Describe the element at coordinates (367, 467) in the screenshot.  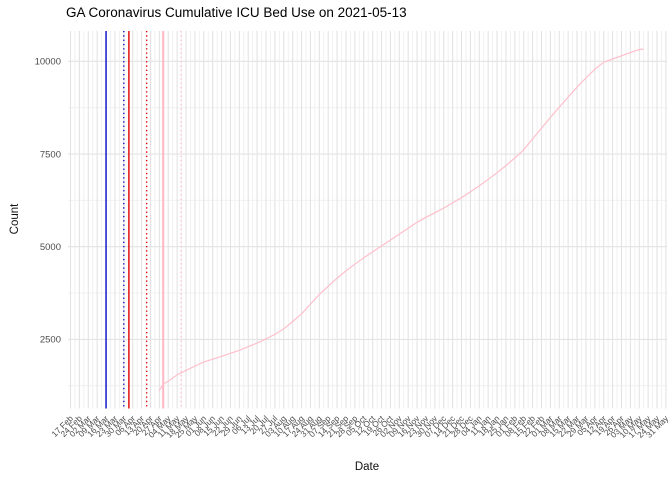
I see `x-axis-title: Date` at that location.